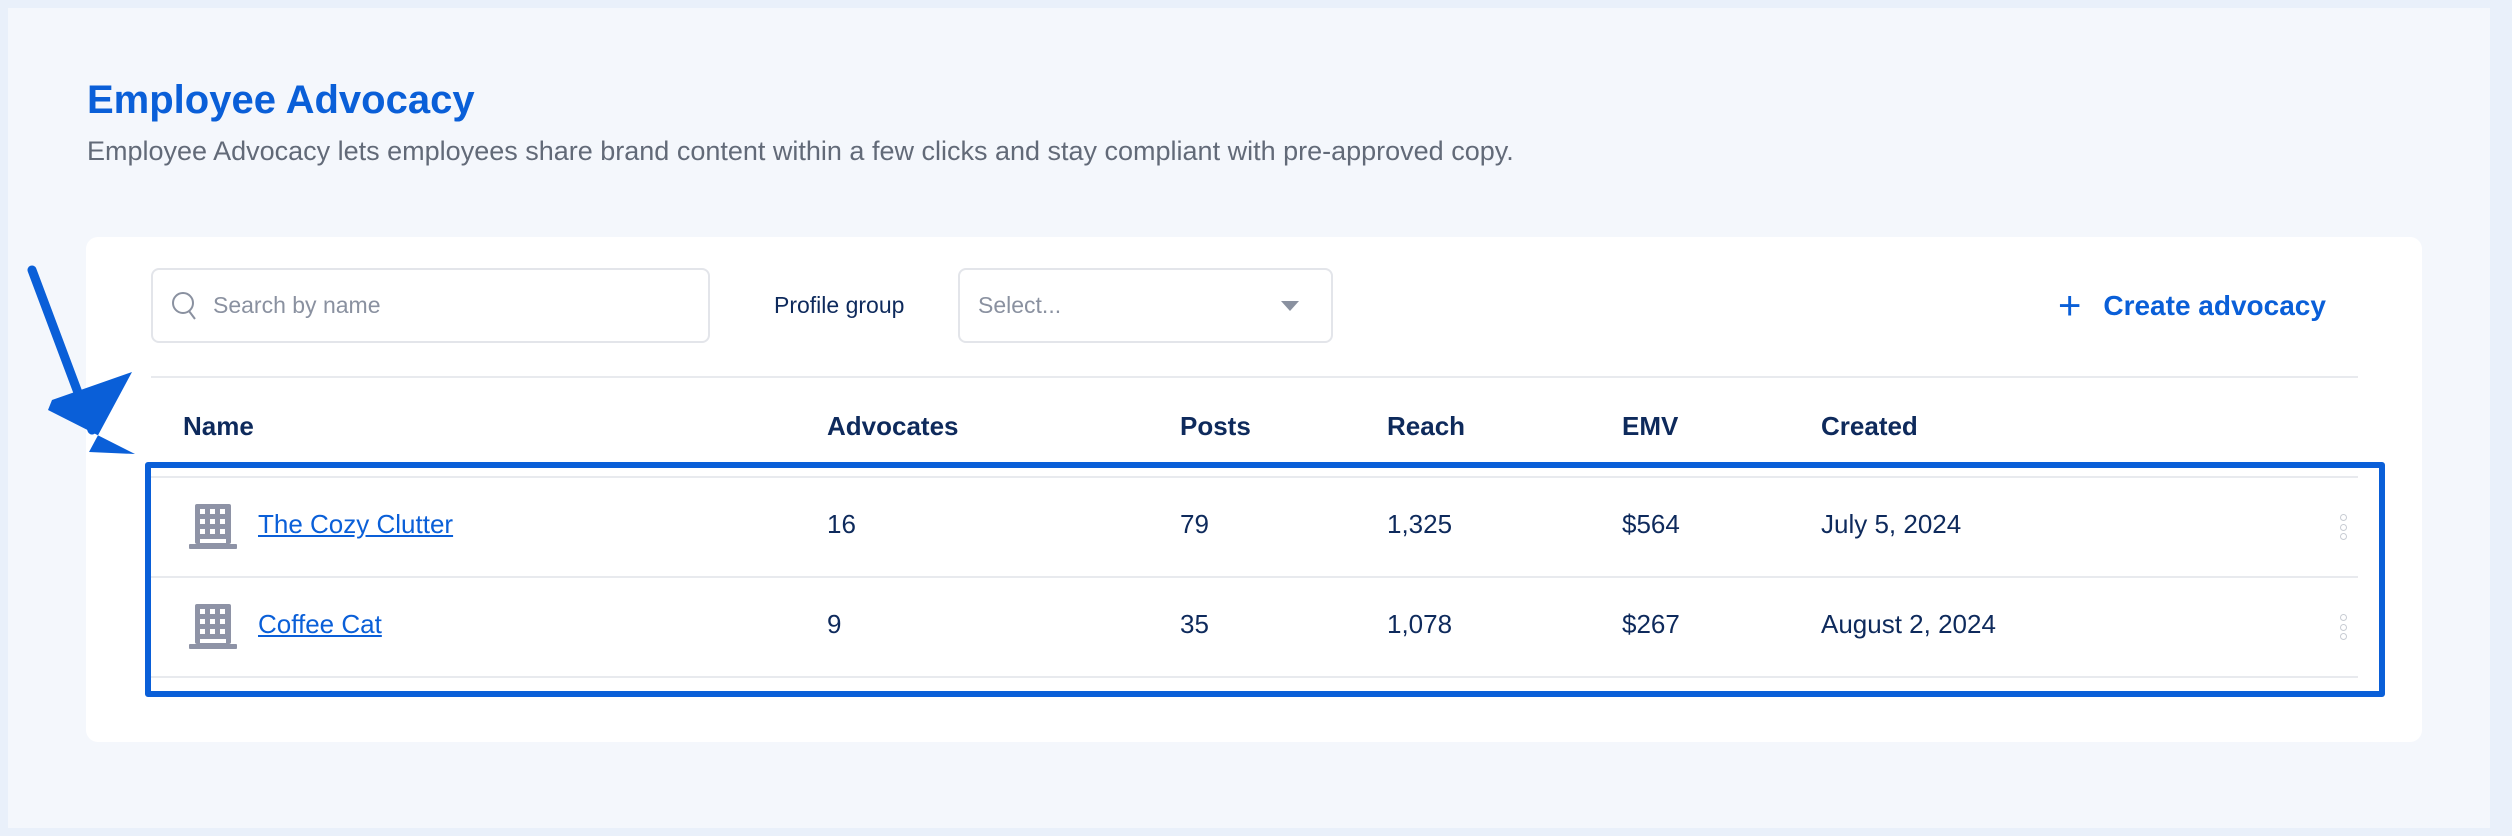 The image size is (2512, 836). I want to click on column-header-emv: EMV, so click(1650, 426).